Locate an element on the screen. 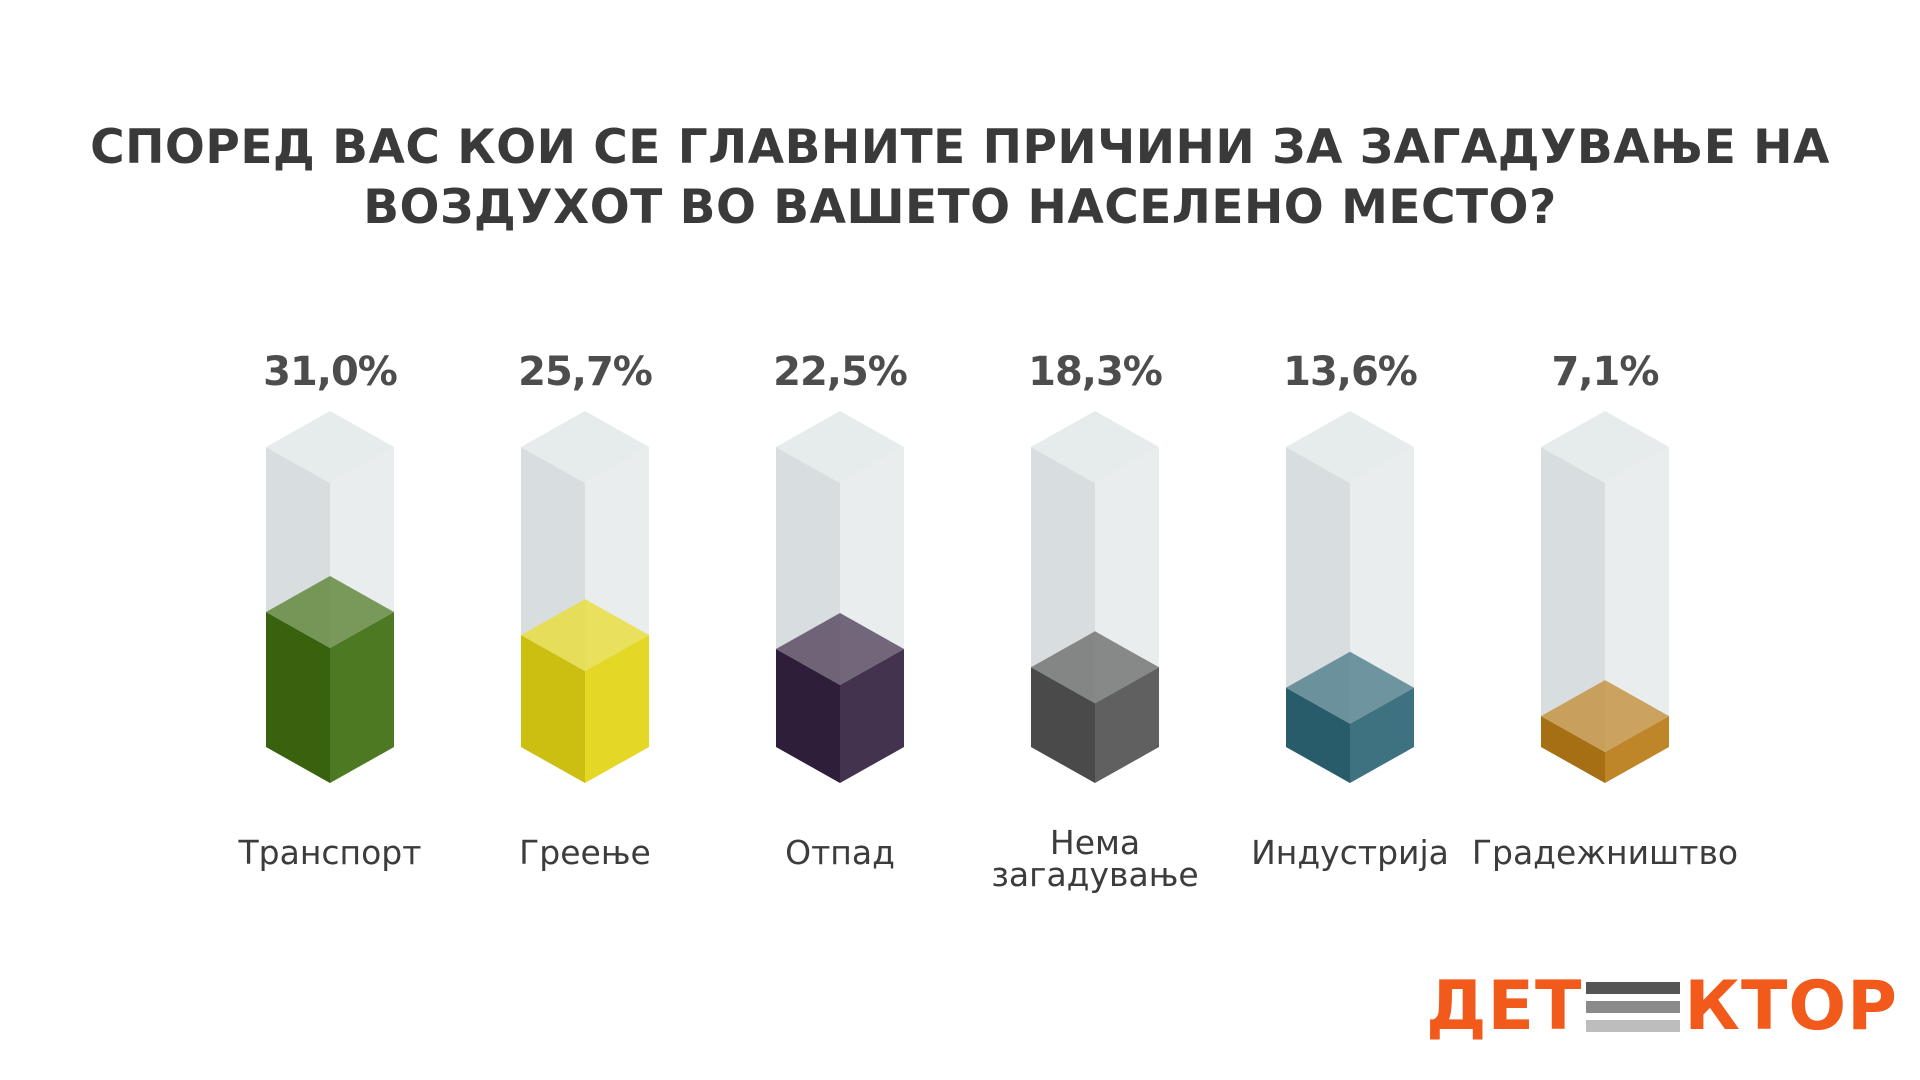 The width and height of the screenshot is (1920, 1080). logo-stripes-icon is located at coordinates (1633, 1007).